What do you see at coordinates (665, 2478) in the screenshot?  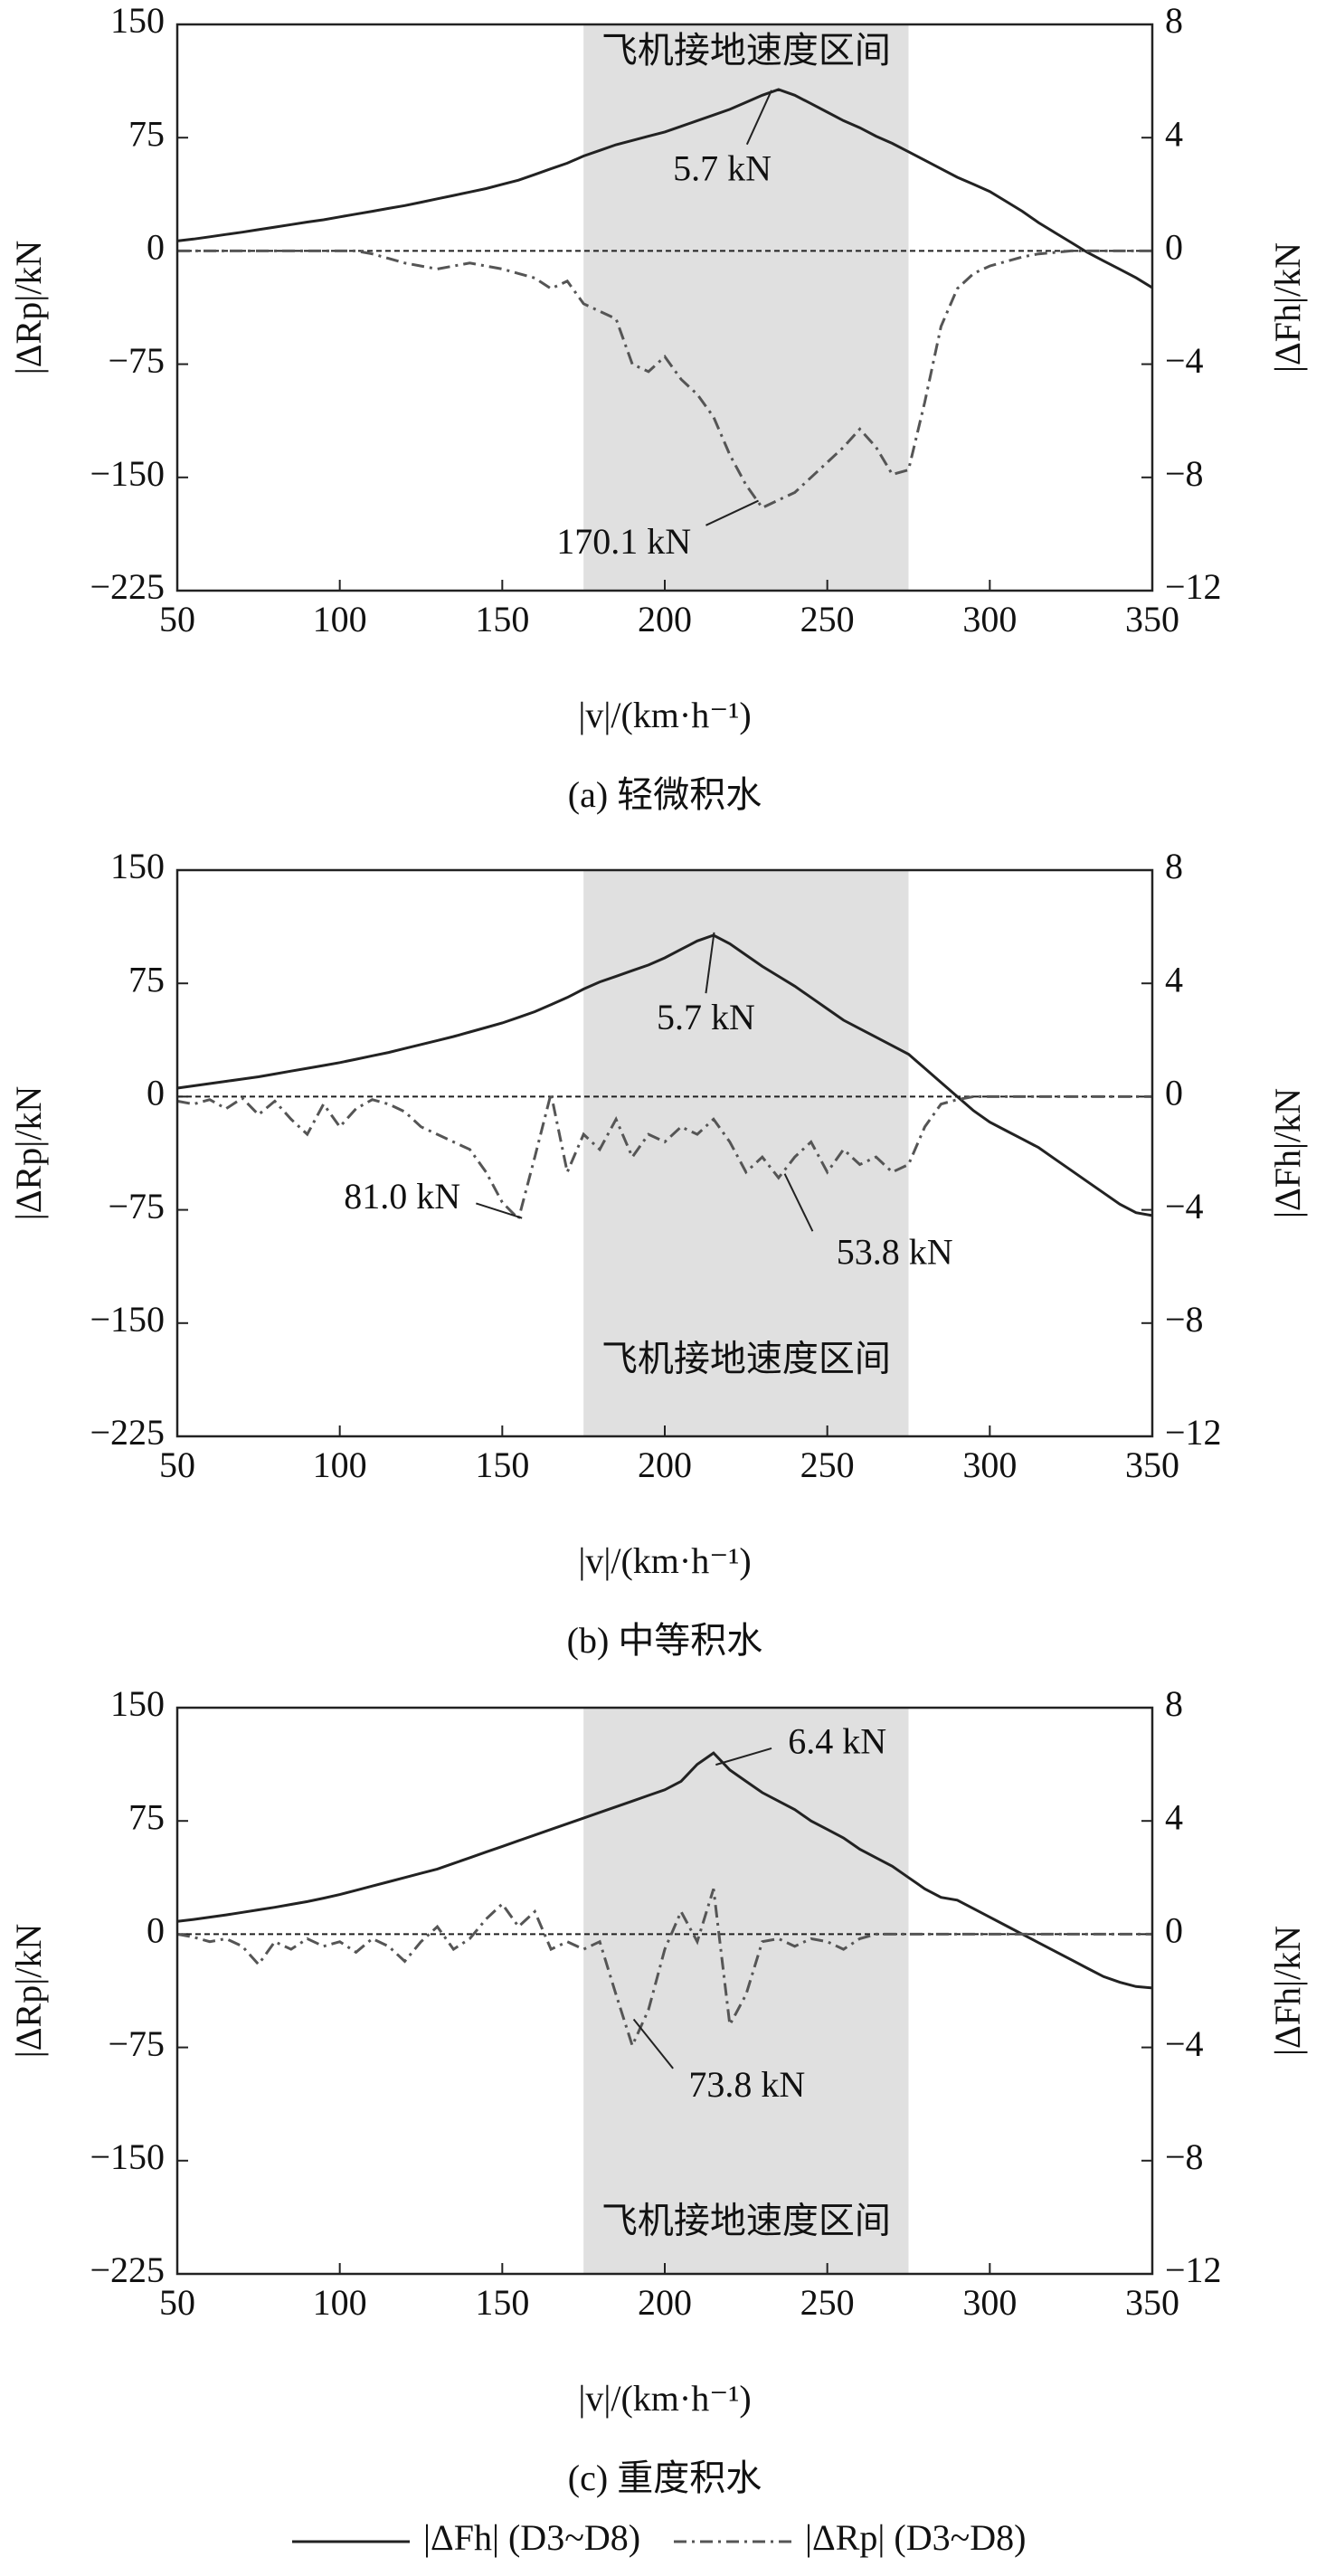 I see `caption: (c) 重度积水` at bounding box center [665, 2478].